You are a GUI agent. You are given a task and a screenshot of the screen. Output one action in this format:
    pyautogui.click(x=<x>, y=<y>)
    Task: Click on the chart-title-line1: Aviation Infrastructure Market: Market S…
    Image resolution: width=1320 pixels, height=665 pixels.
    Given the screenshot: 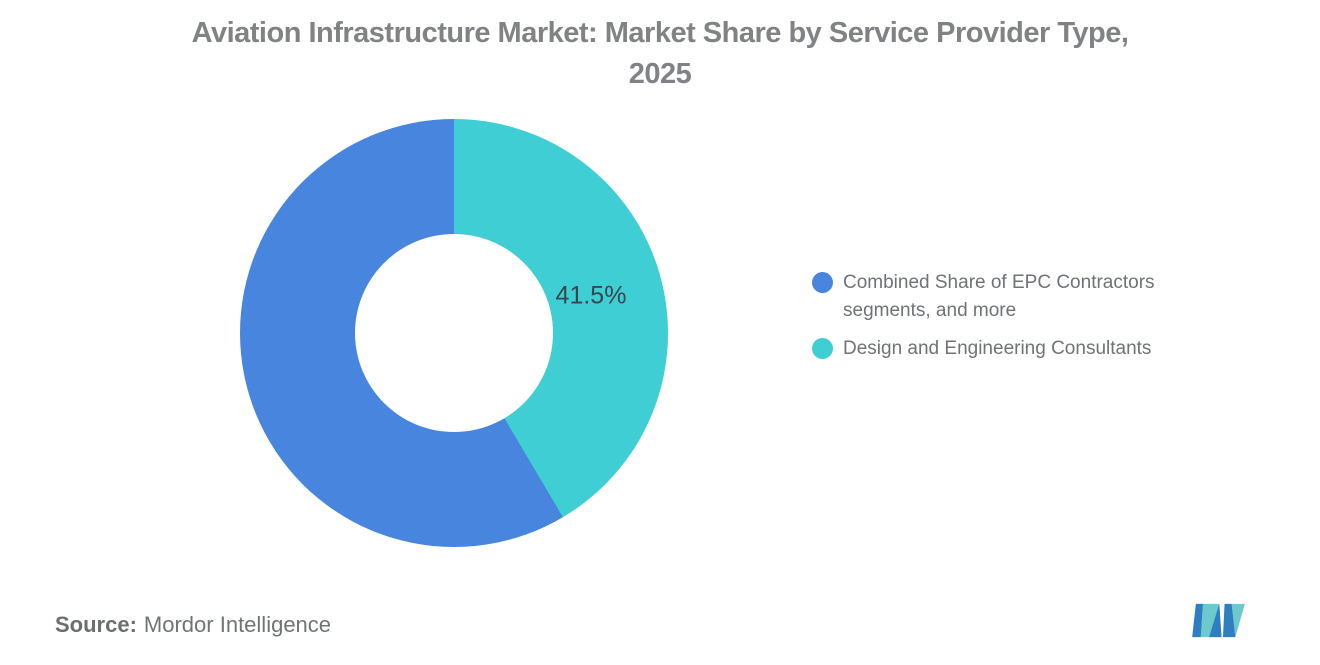 What is the action you would take?
    pyautogui.click(x=660, y=33)
    